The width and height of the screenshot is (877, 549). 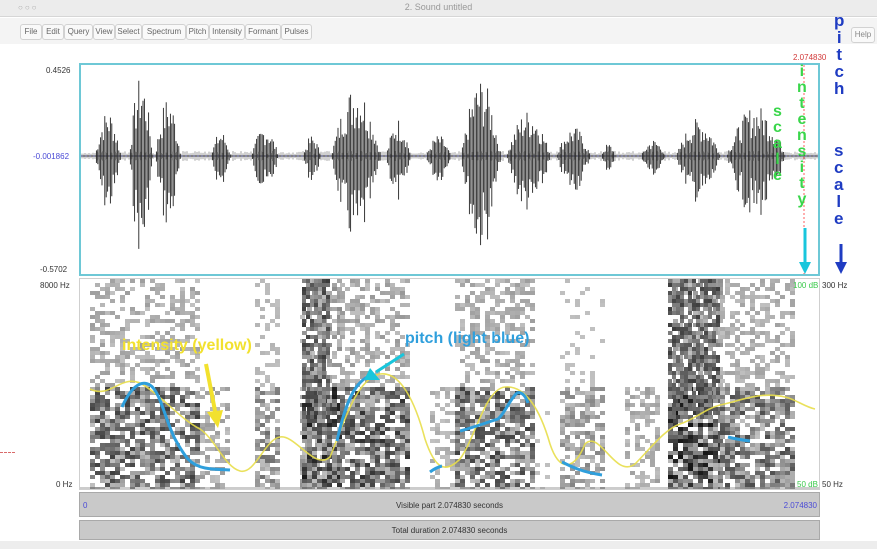 I want to click on intensity-annotation-label: intensity (yellow), so click(x=187, y=345).